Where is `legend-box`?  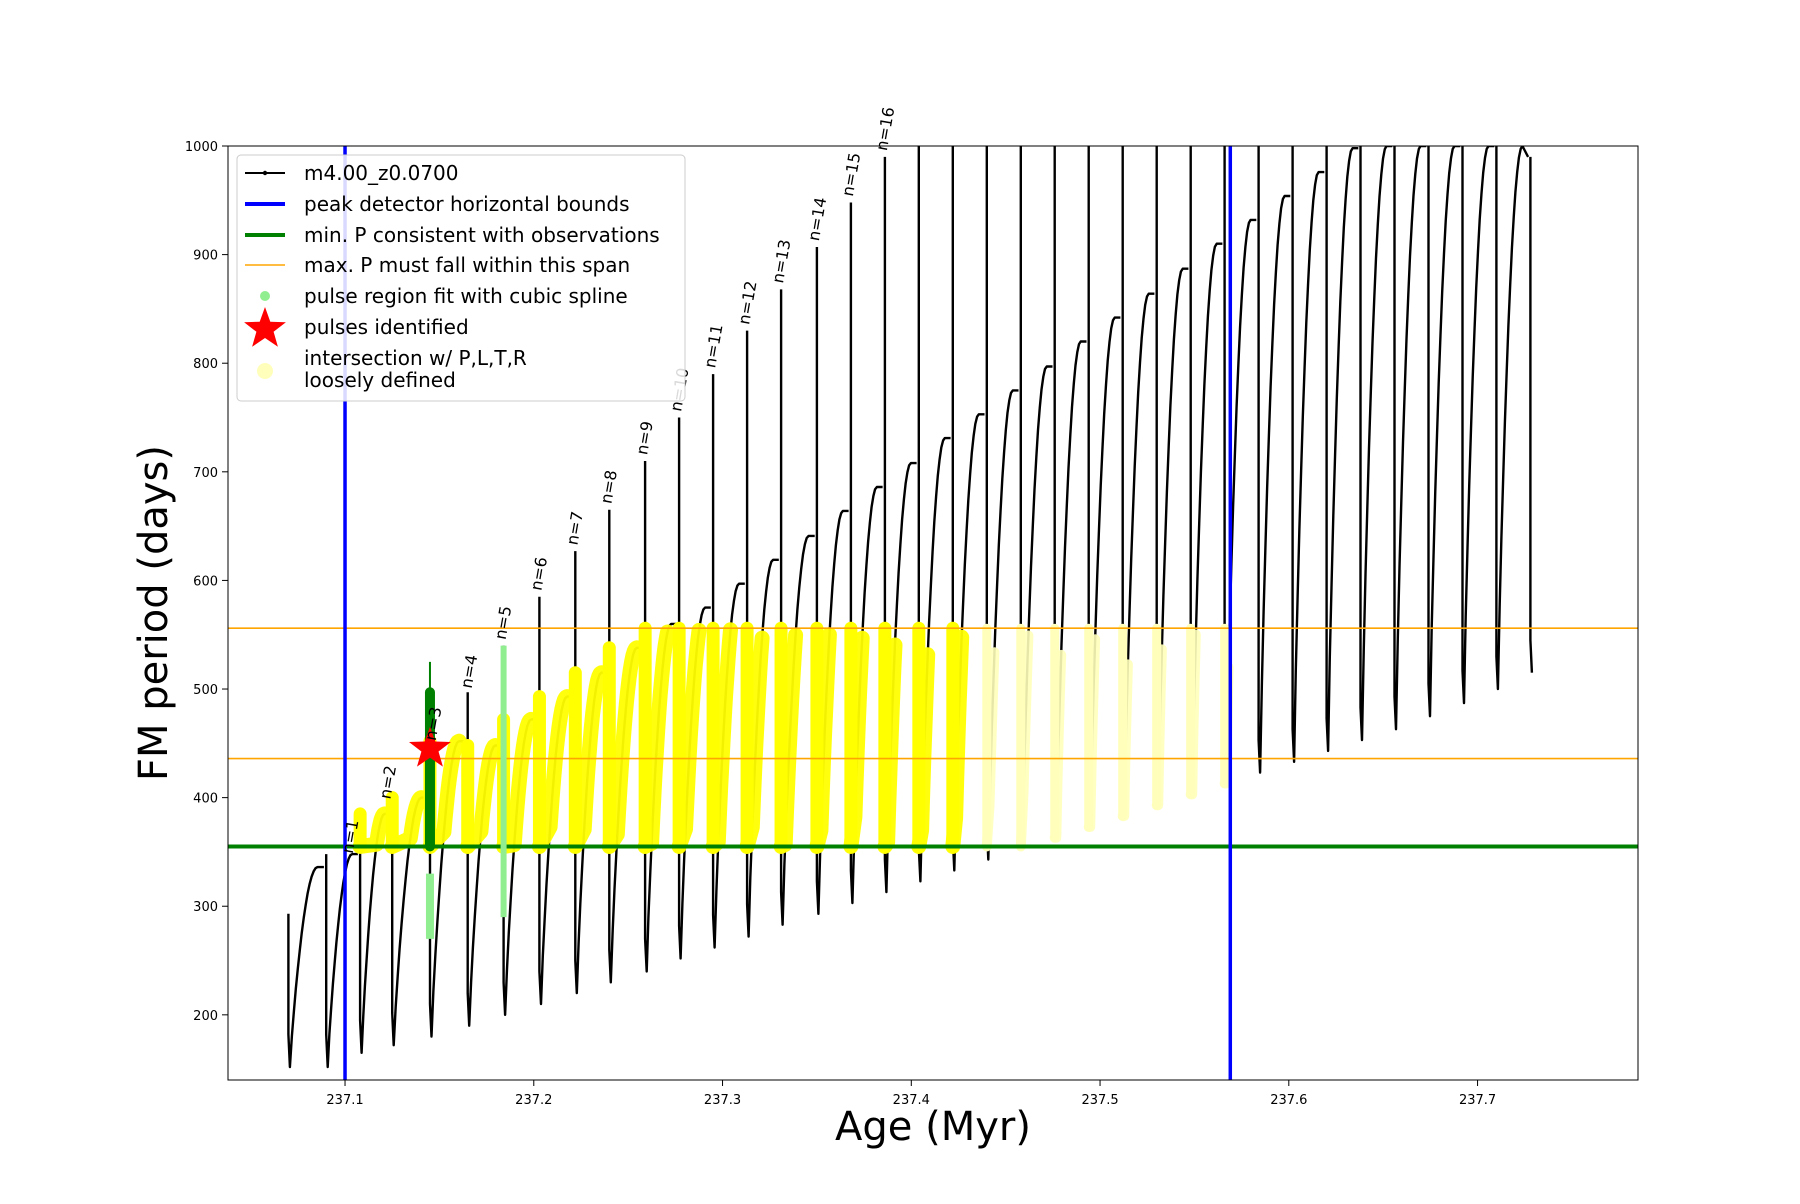 legend-box is located at coordinates (461, 278).